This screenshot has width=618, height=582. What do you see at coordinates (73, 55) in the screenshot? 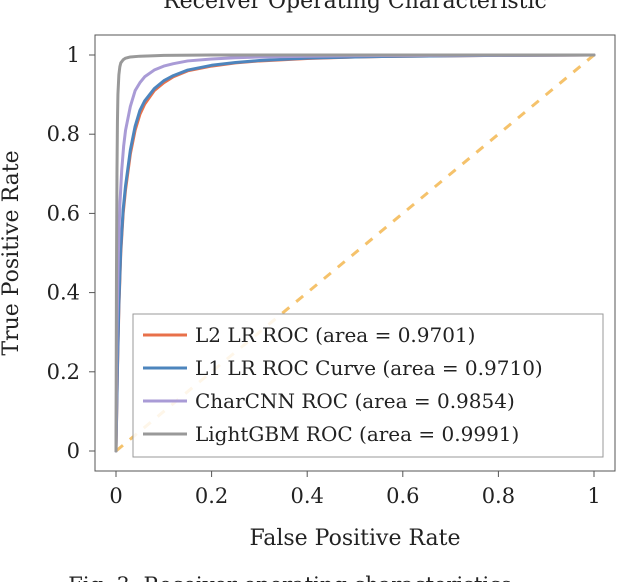
I see `y-tick-label: 1` at bounding box center [73, 55].